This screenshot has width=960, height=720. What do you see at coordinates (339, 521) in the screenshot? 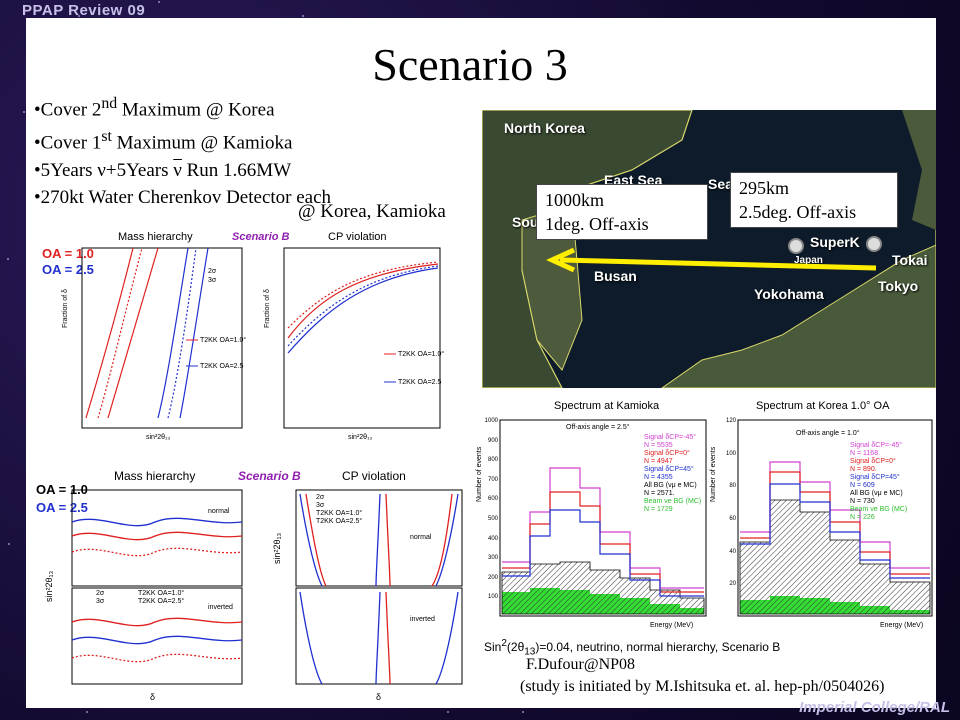
I see `legend-bottom-8: T2KK OA=2.5°` at bounding box center [339, 521].